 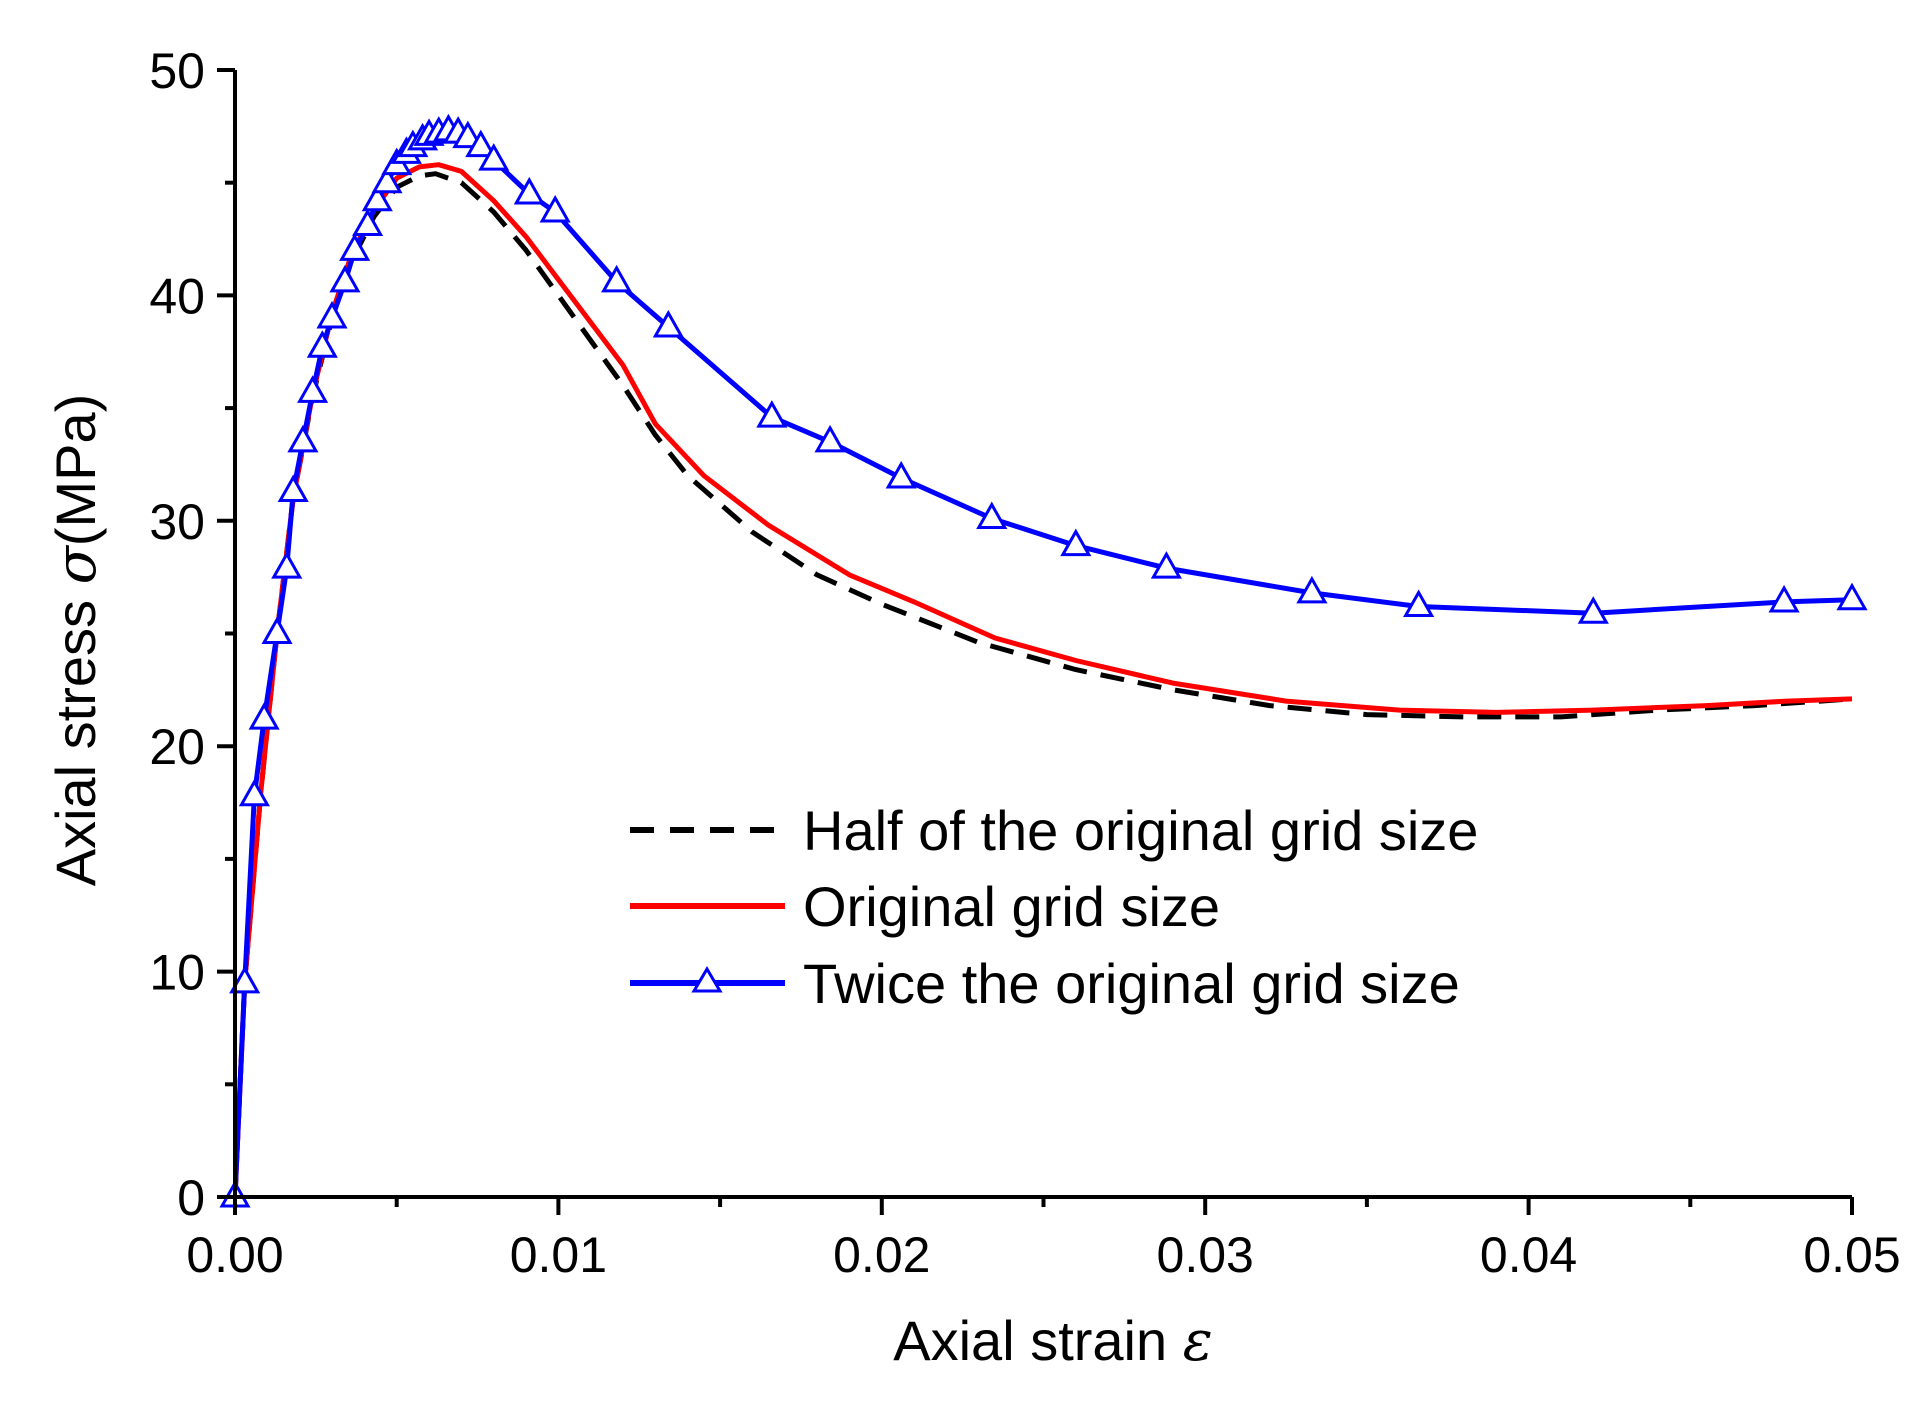 What do you see at coordinates (1011, 906) in the screenshot?
I see `legend-label-original: Original grid size` at bounding box center [1011, 906].